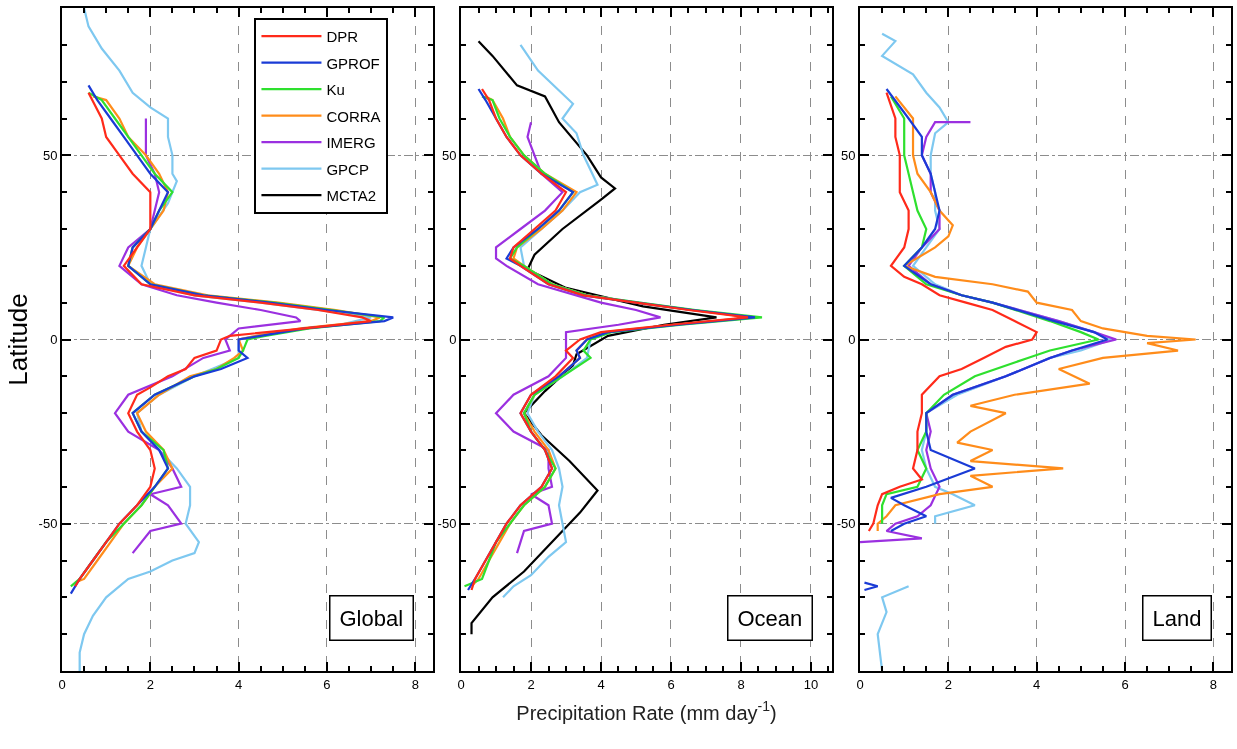 The height and width of the screenshot is (749, 1237). Describe the element at coordinates (811, 684) in the screenshot. I see `x-tick-label: 10` at that location.